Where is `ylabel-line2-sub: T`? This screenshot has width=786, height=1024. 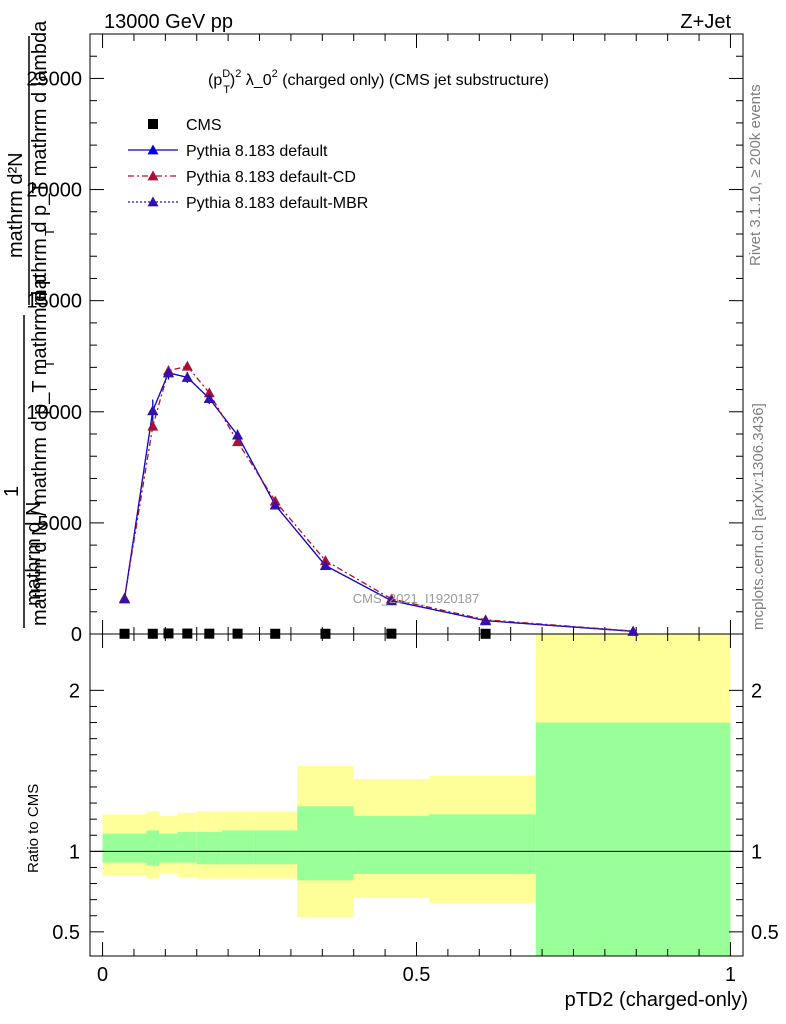 ylabel-line2-sub: T is located at coordinates (49, 232).